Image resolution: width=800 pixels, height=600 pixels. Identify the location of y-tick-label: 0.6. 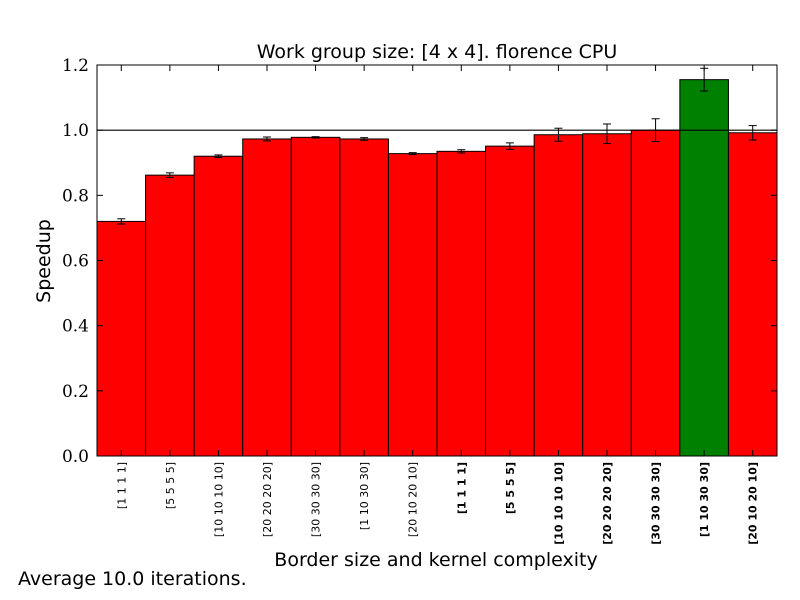
(75, 262).